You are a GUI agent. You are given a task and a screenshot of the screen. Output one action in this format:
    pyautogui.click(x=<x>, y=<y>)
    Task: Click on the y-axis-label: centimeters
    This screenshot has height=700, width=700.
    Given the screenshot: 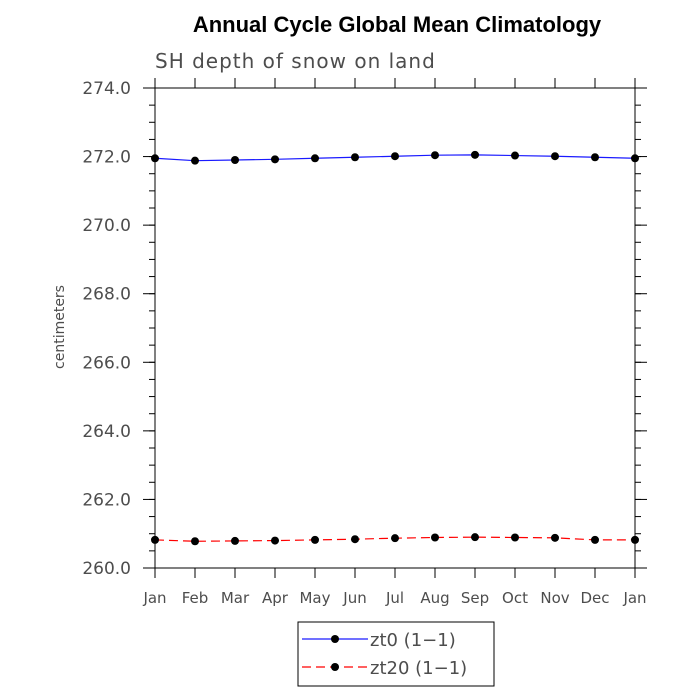 What is the action you would take?
    pyautogui.click(x=60, y=327)
    